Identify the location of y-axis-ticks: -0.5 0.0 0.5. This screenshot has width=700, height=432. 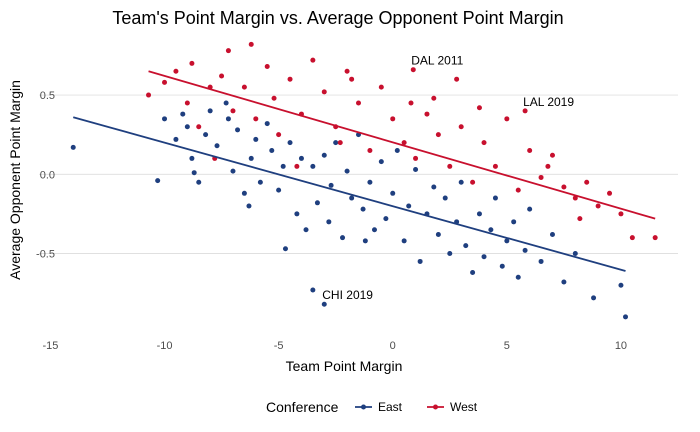
(45, 175).